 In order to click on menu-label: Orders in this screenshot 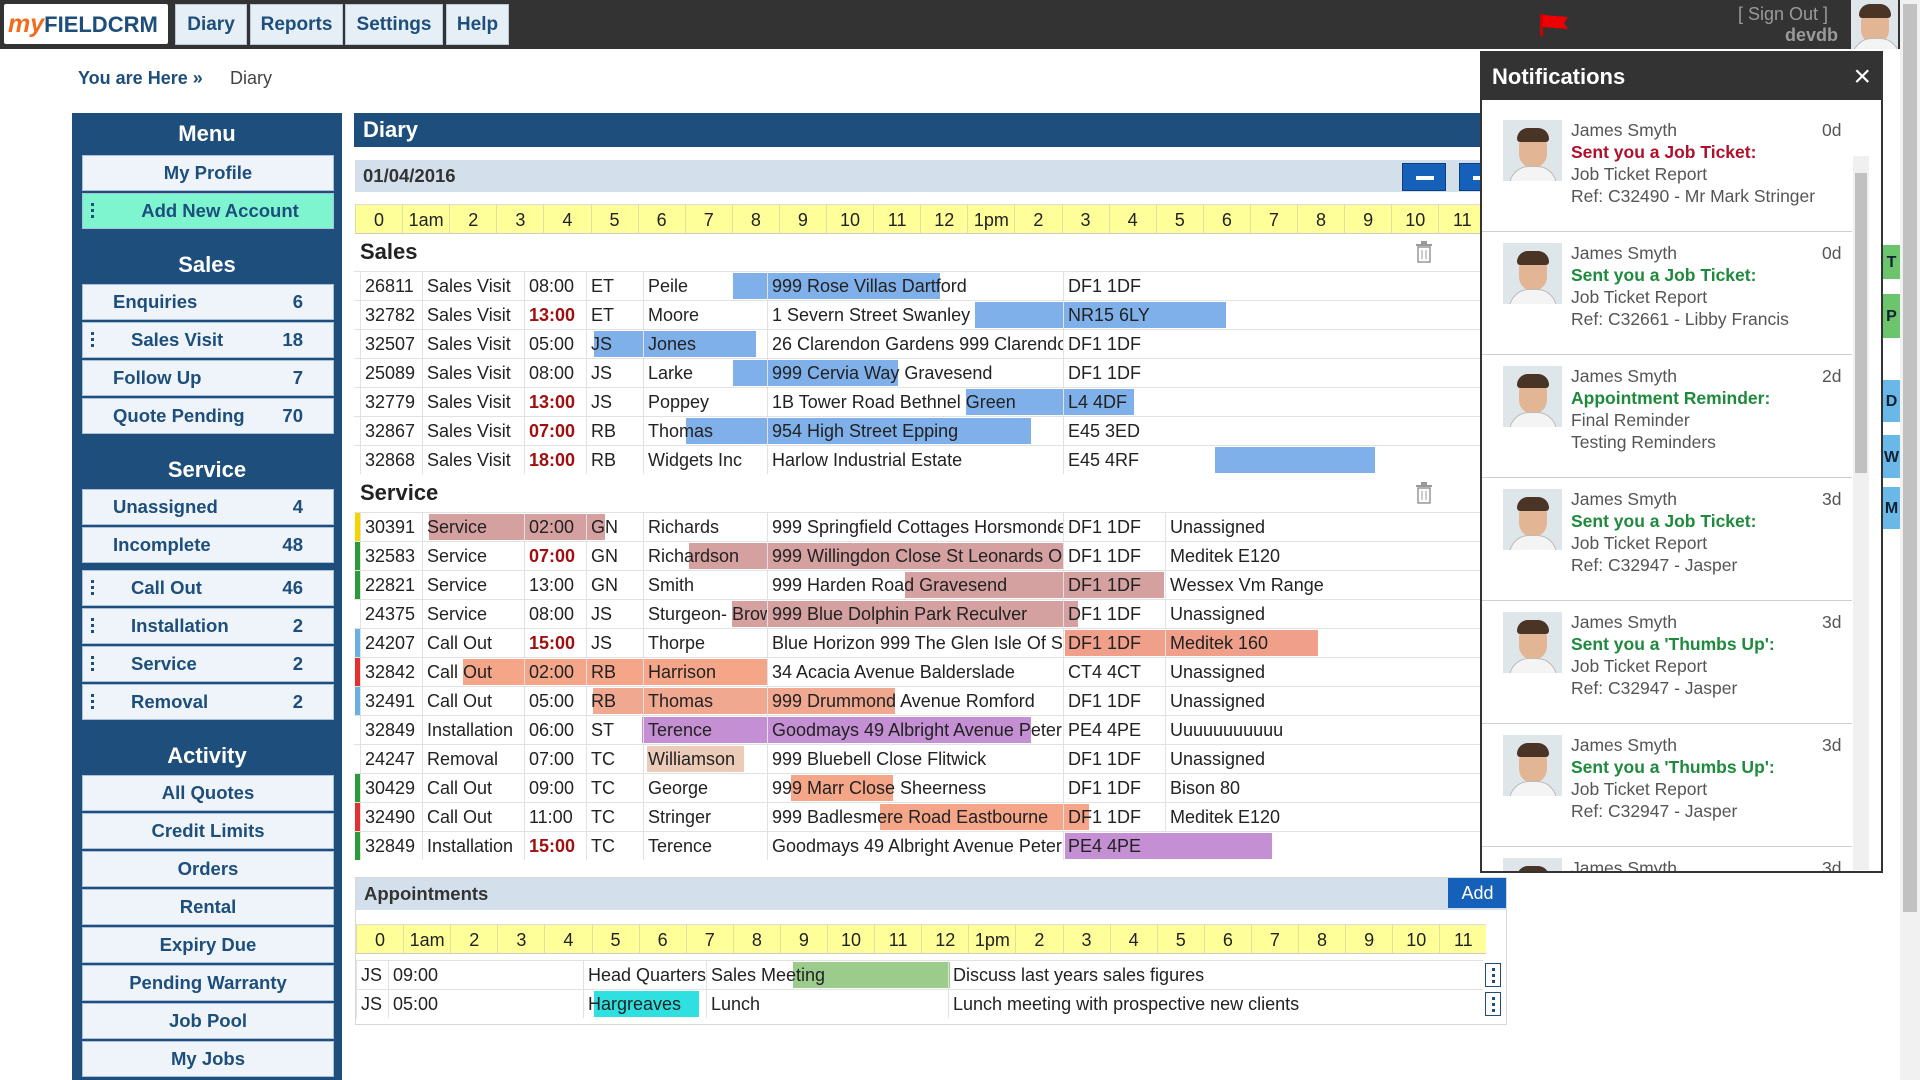, I will do `click(208, 868)`.